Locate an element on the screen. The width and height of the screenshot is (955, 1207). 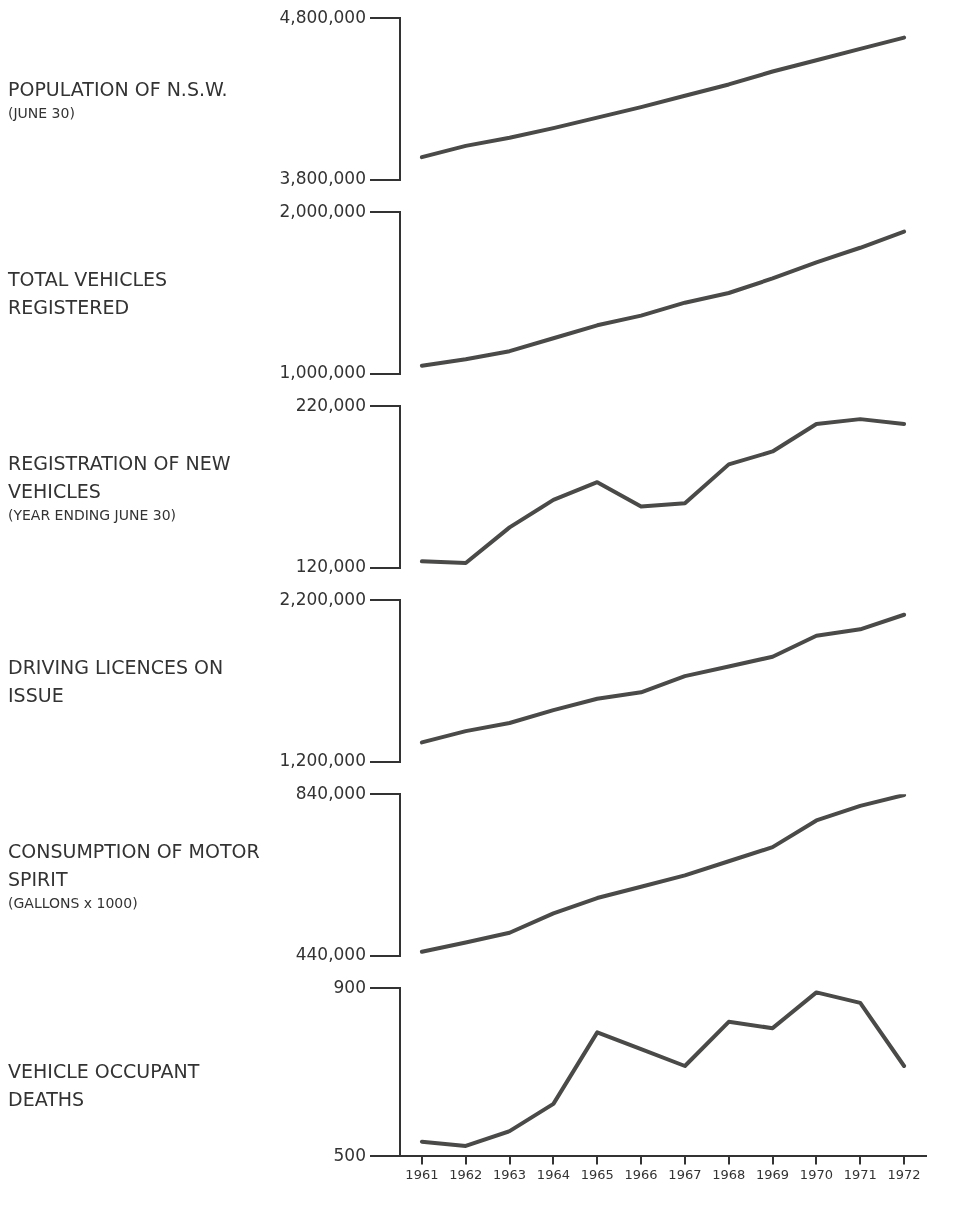
text: (GALLONS x 1000) is located at coordinates (73, 903).